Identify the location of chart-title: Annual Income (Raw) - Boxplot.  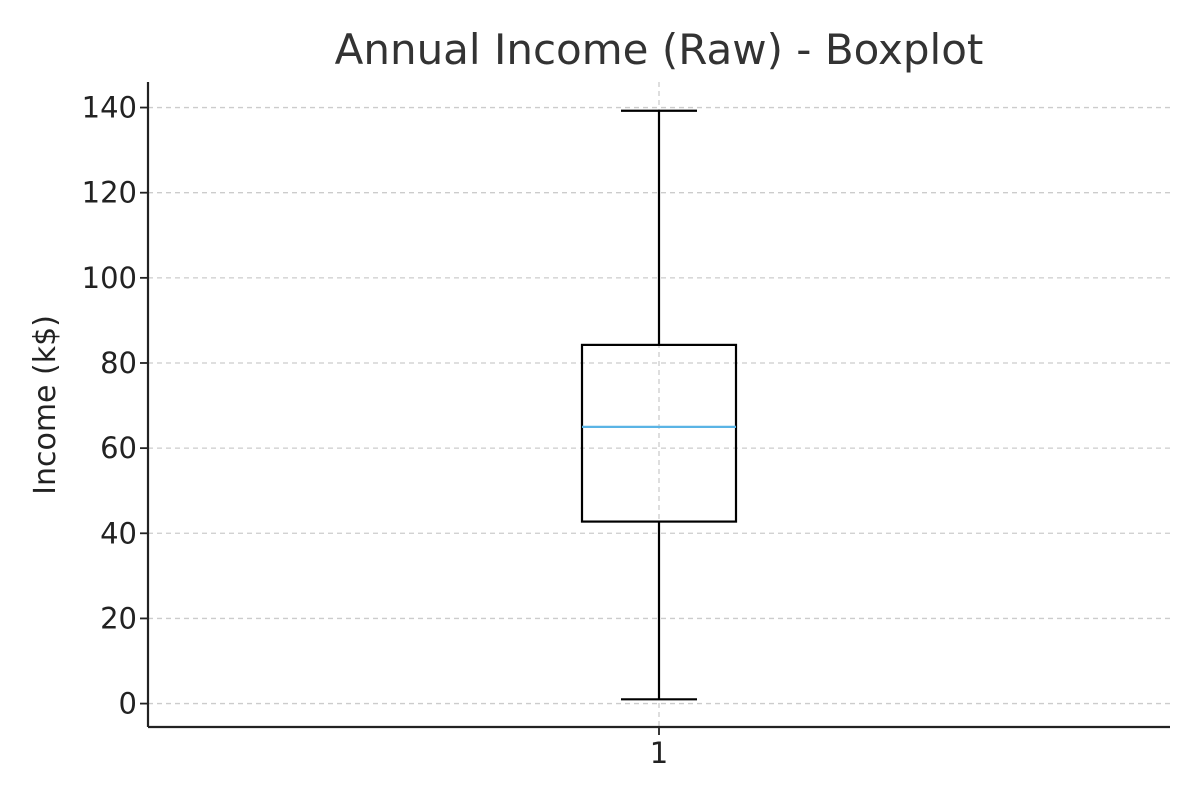
(659, 49).